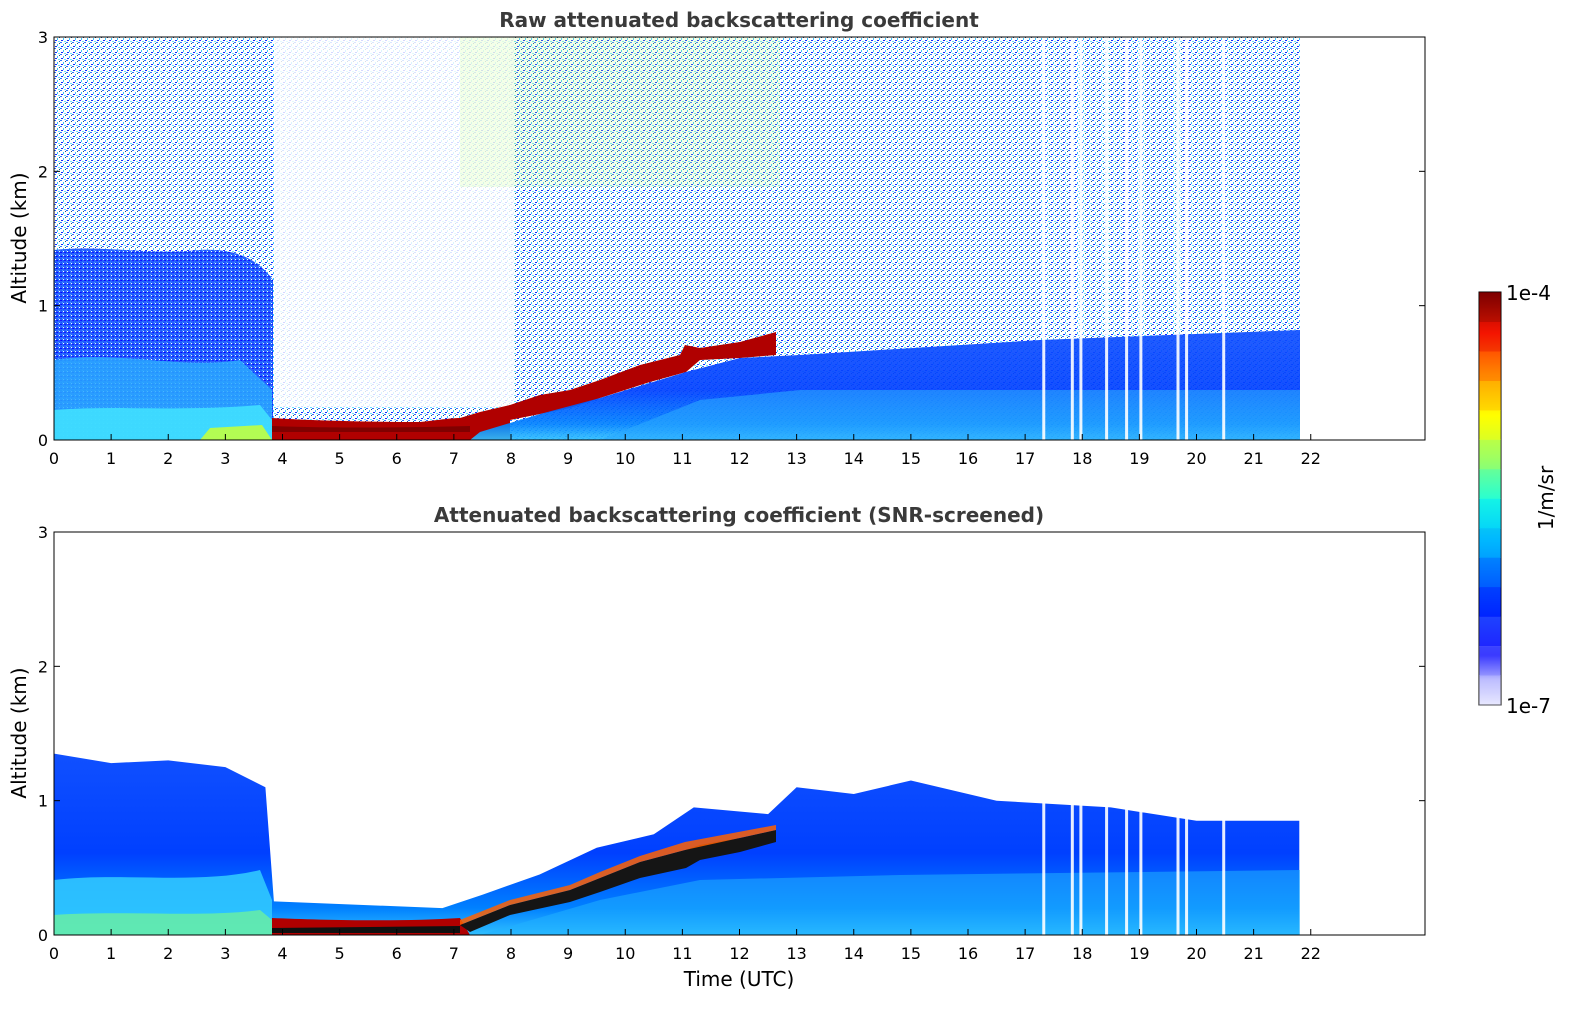 This screenshot has height=1024, width=1595. Describe the element at coordinates (19, 732) in the screenshot. I see `panel2-y-axis-label: Altitude (km)` at that location.